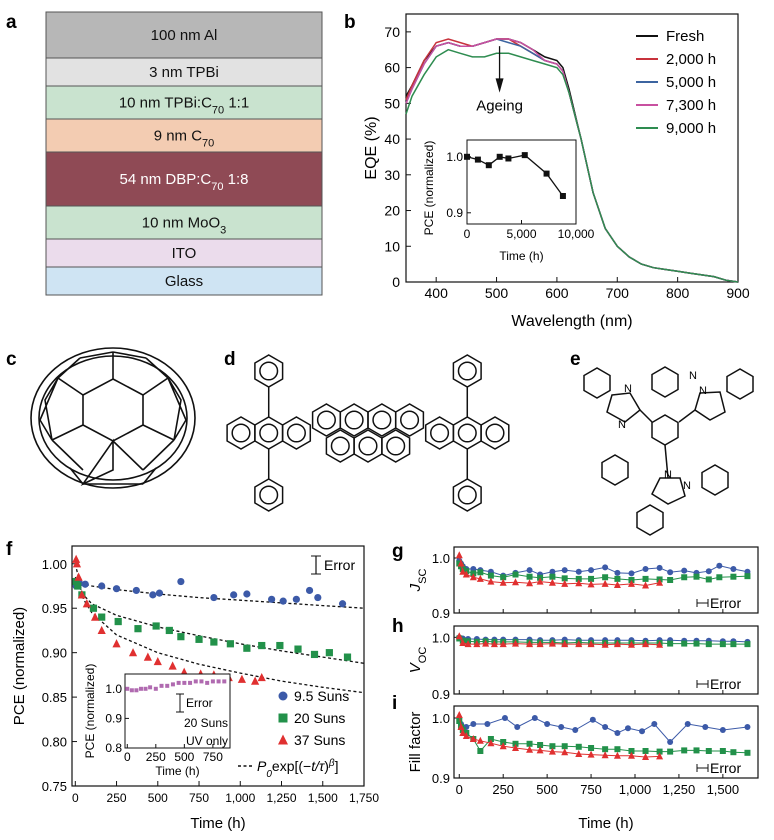 The image size is (774, 840). I want to click on legend-label: 37 Suns, so click(319, 740).